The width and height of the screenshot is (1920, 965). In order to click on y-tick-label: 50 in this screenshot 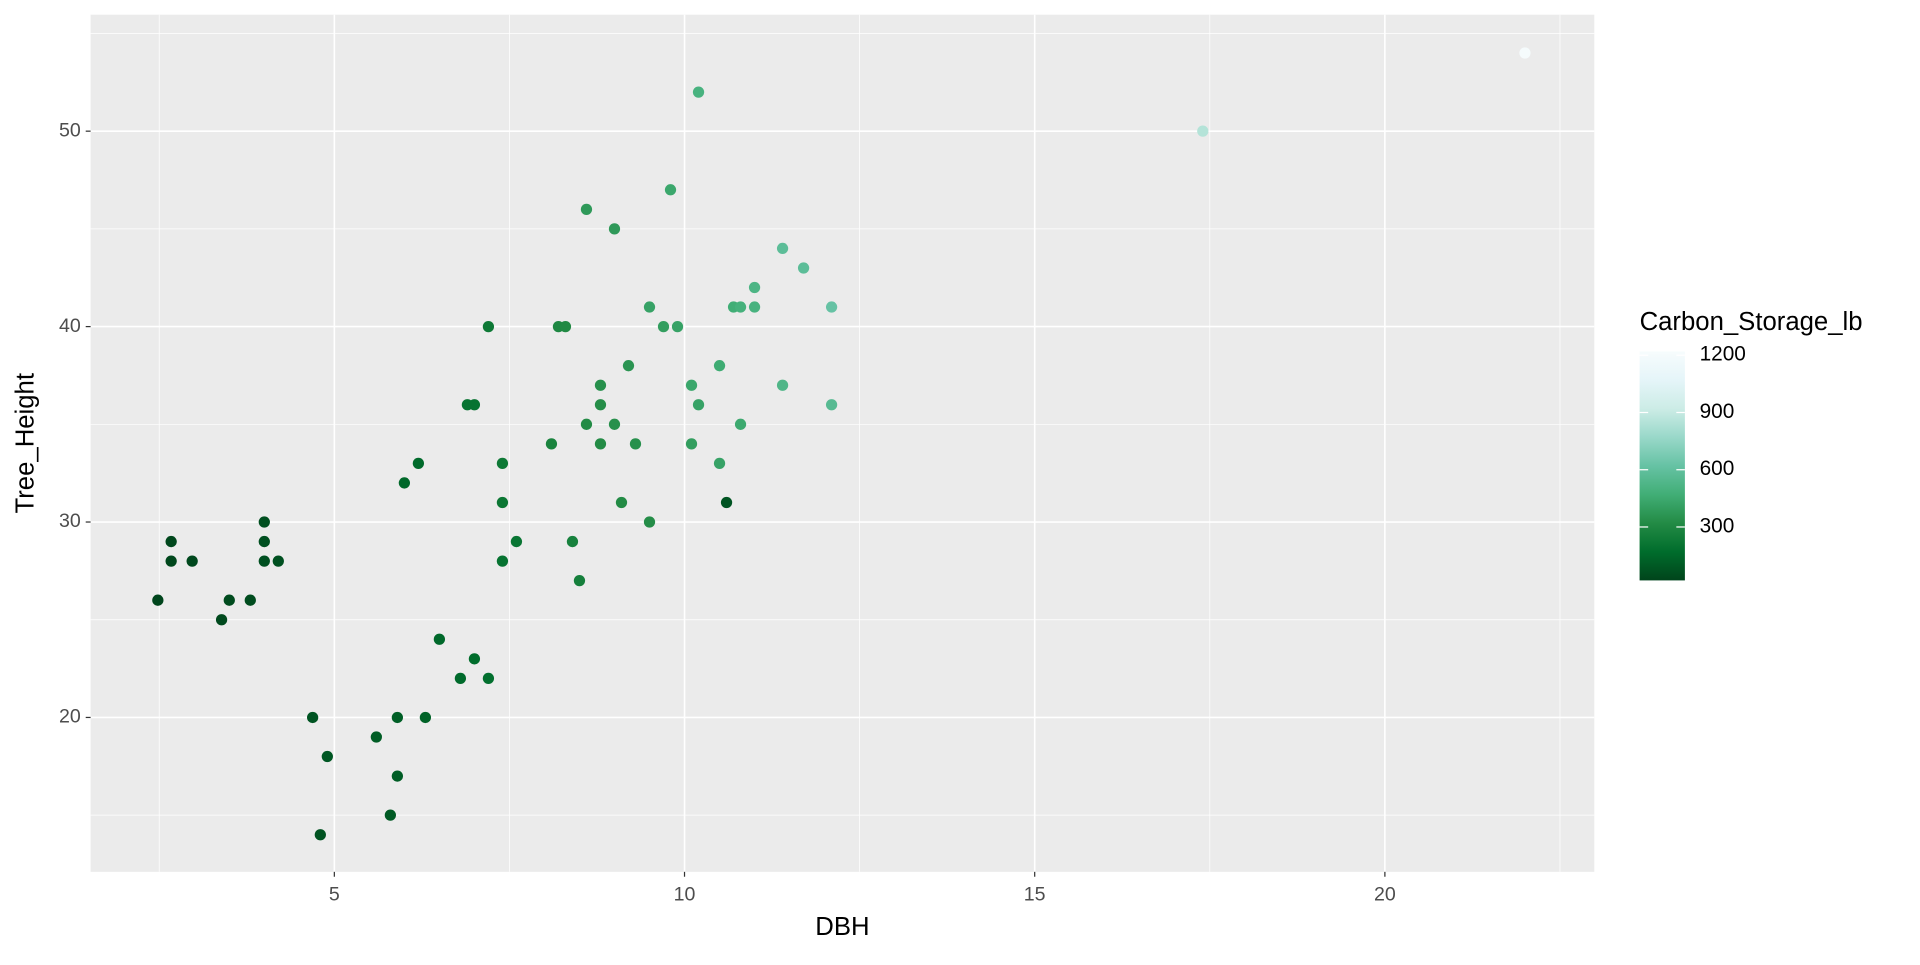, I will do `click(70, 130)`.